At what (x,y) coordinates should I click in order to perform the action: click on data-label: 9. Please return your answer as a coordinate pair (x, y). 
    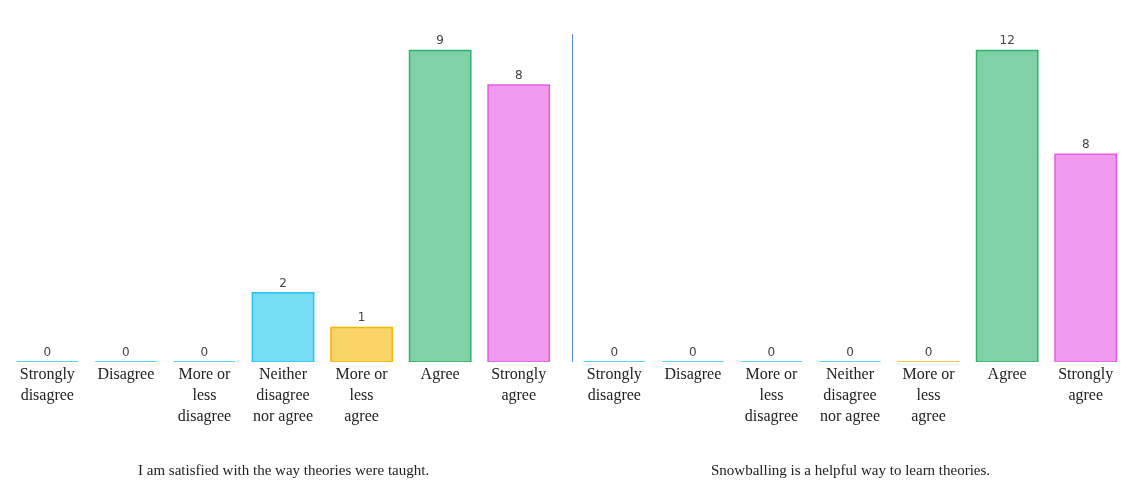
    Looking at the image, I should click on (440, 40).